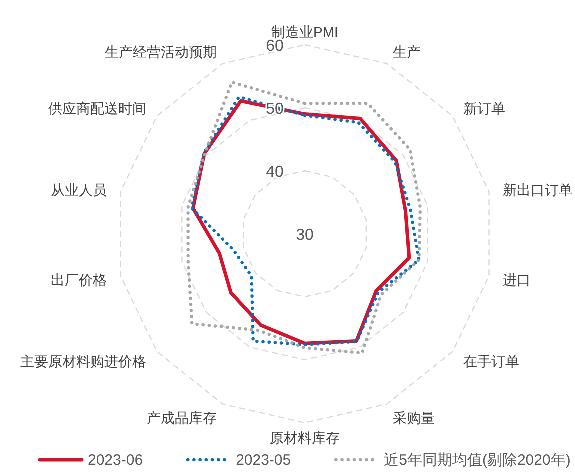 This screenshot has width=575, height=473. What do you see at coordinates (275, 46) in the screenshot?
I see `y-tick-label: 60` at bounding box center [275, 46].